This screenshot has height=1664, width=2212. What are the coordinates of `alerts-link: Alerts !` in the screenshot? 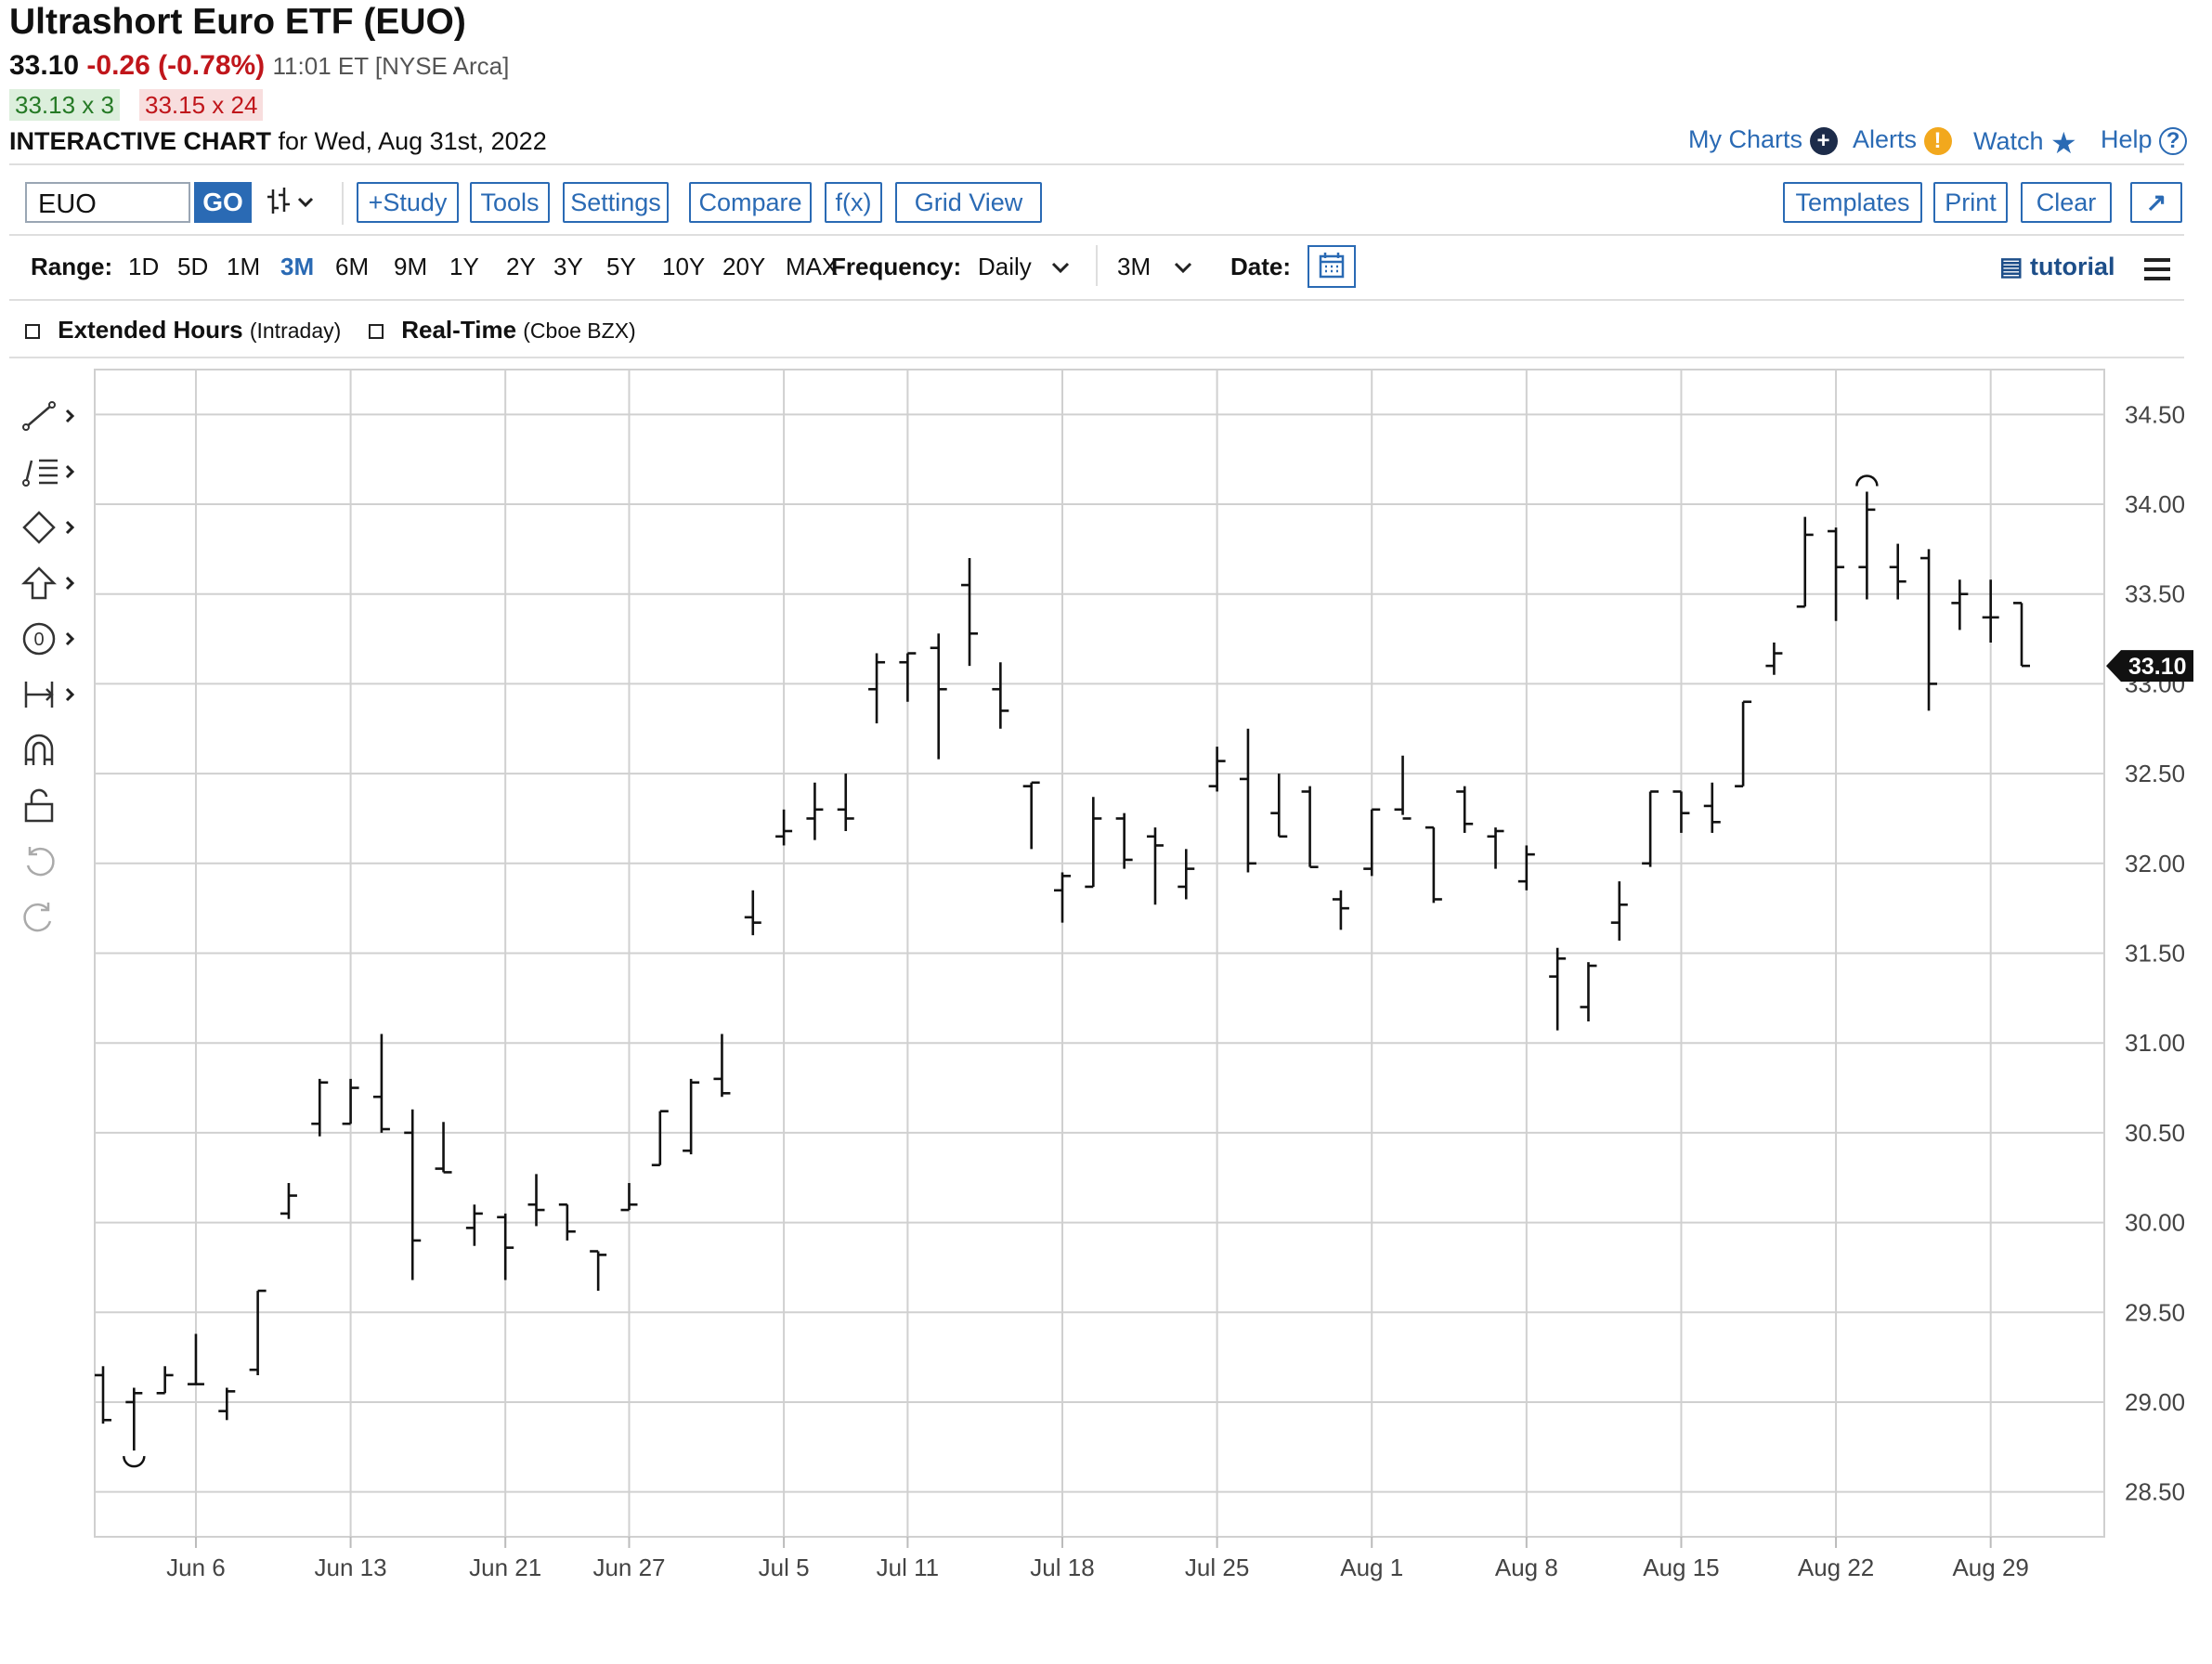 It's located at (1902, 140).